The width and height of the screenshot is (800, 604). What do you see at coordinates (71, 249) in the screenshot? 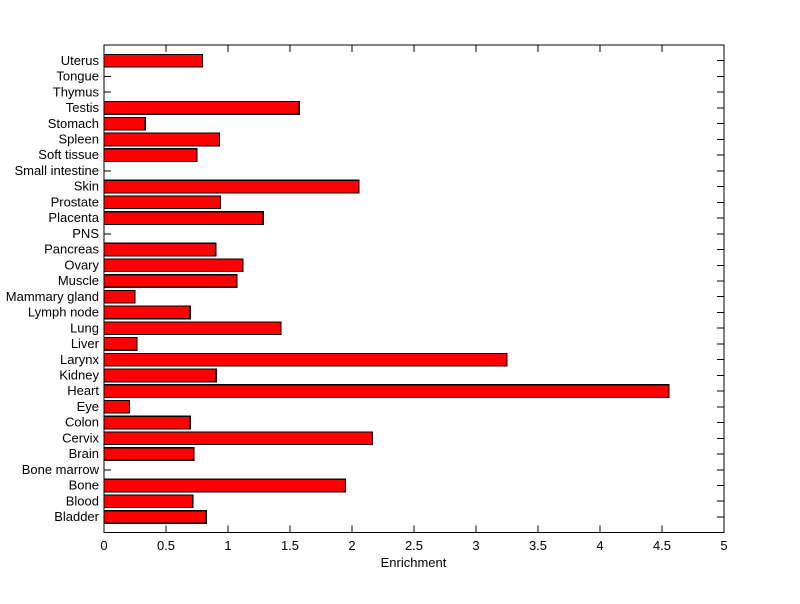
I see `svg-text: Pancreas` at bounding box center [71, 249].